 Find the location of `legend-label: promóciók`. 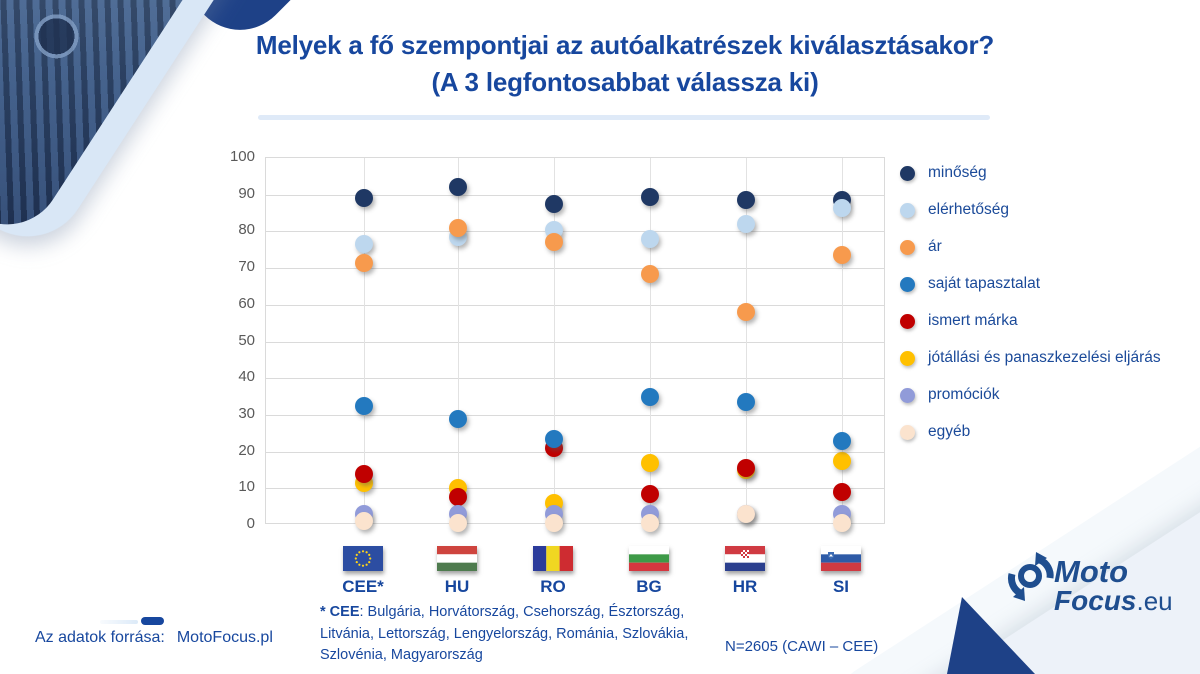

legend-label: promóciók is located at coordinates (964, 394).